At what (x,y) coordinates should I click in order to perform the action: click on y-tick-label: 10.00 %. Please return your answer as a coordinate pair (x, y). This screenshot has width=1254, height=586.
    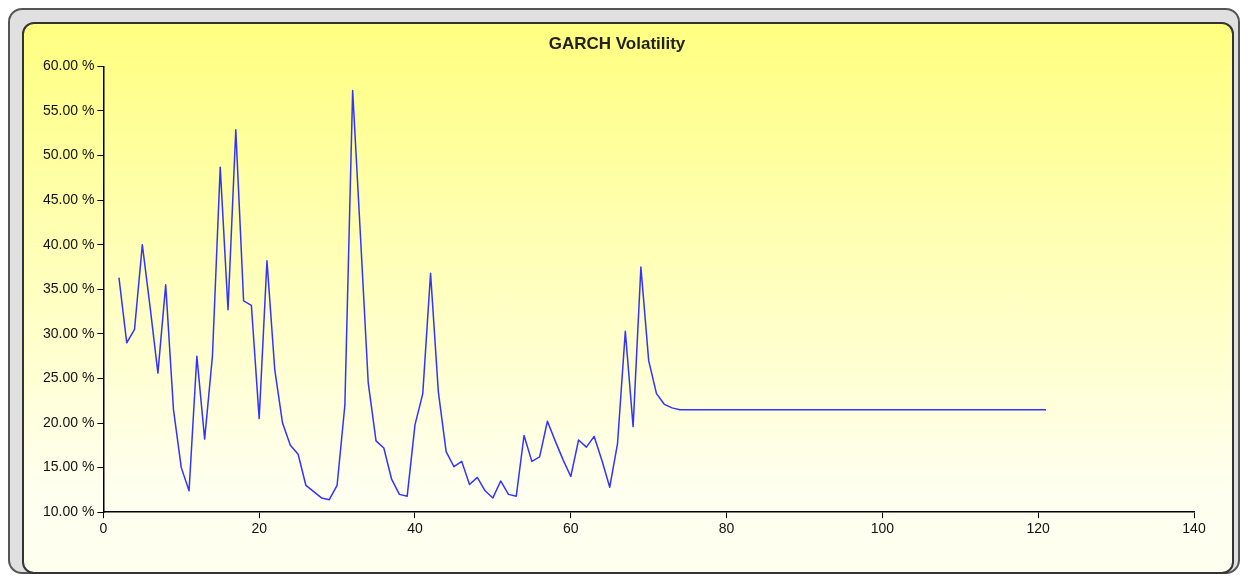
    Looking at the image, I should click on (69, 511).